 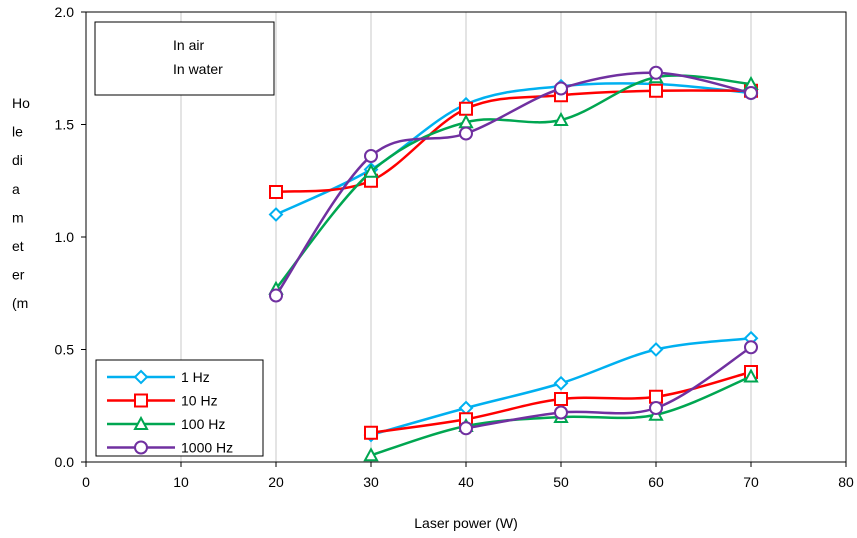 I want to click on y-axis-title: Ho le di am et er (m, so click(x=21, y=203).